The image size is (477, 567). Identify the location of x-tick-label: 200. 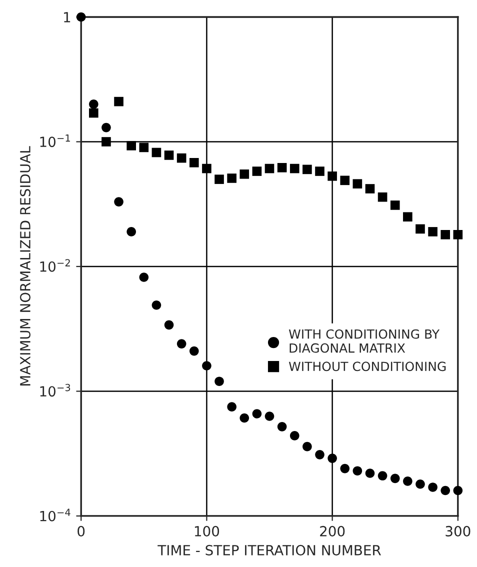
(332, 531).